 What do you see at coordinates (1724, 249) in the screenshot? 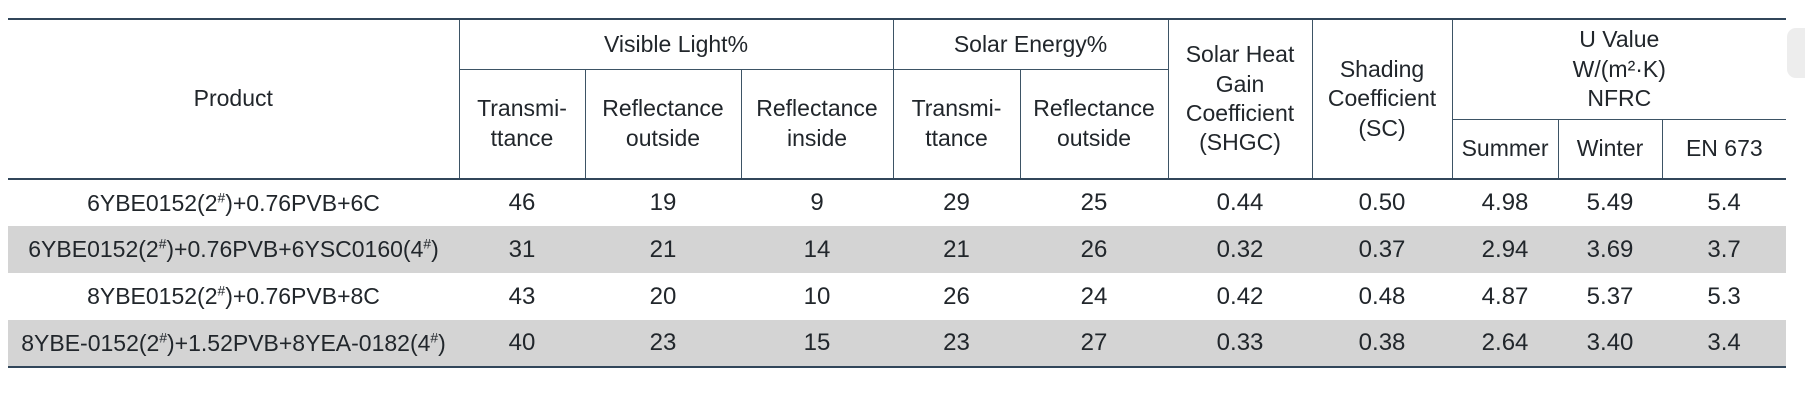
I see `value-cell: 3.7` at bounding box center [1724, 249].